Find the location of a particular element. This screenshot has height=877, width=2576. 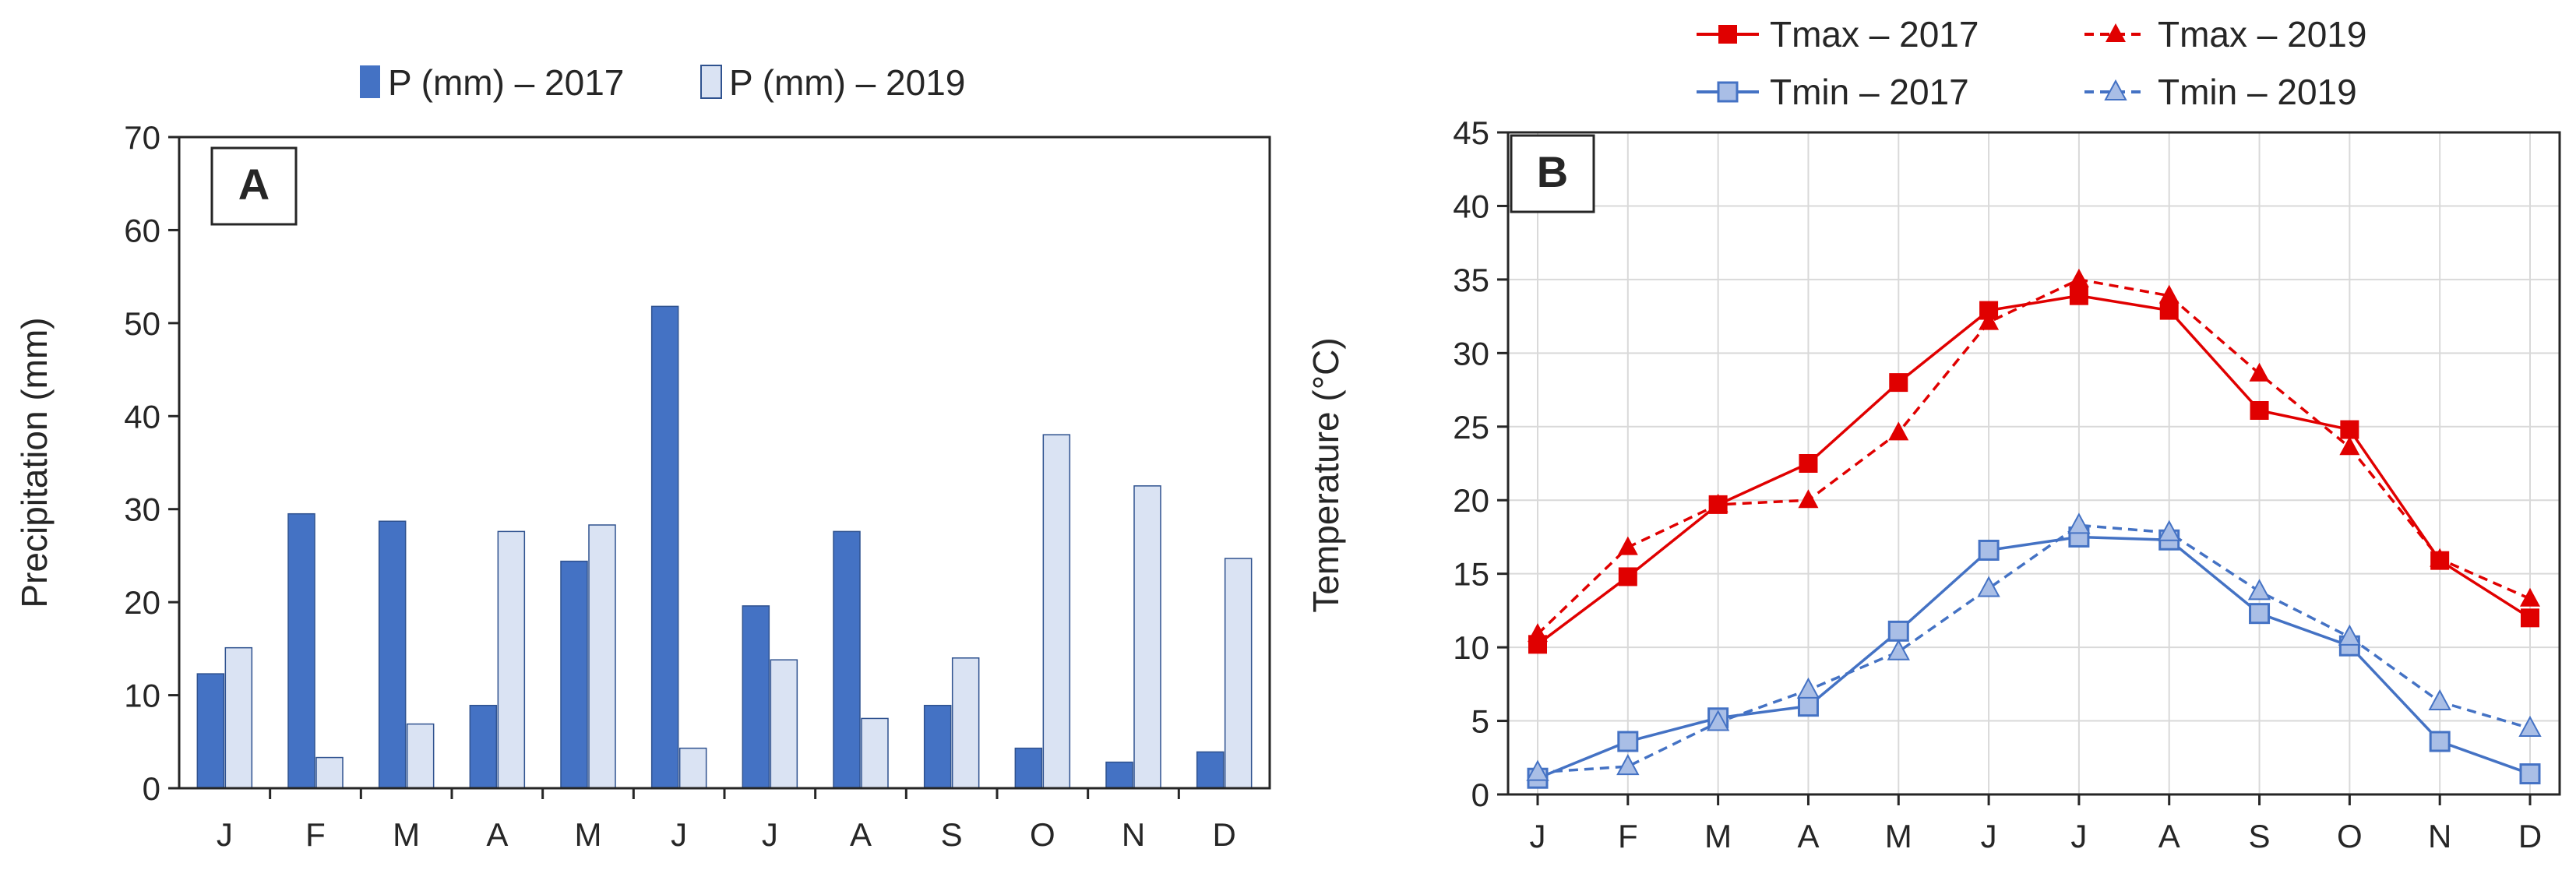

y-tick-label-a: 60 is located at coordinates (142, 230).